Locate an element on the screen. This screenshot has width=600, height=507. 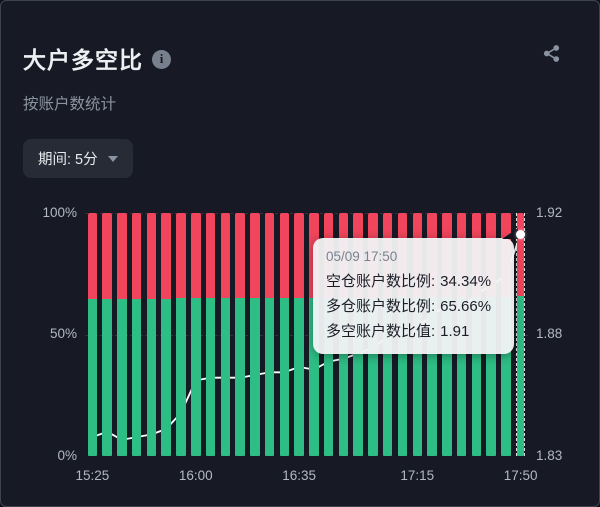
y-right-tick-188: 1.88 is located at coordinates (549, 333).